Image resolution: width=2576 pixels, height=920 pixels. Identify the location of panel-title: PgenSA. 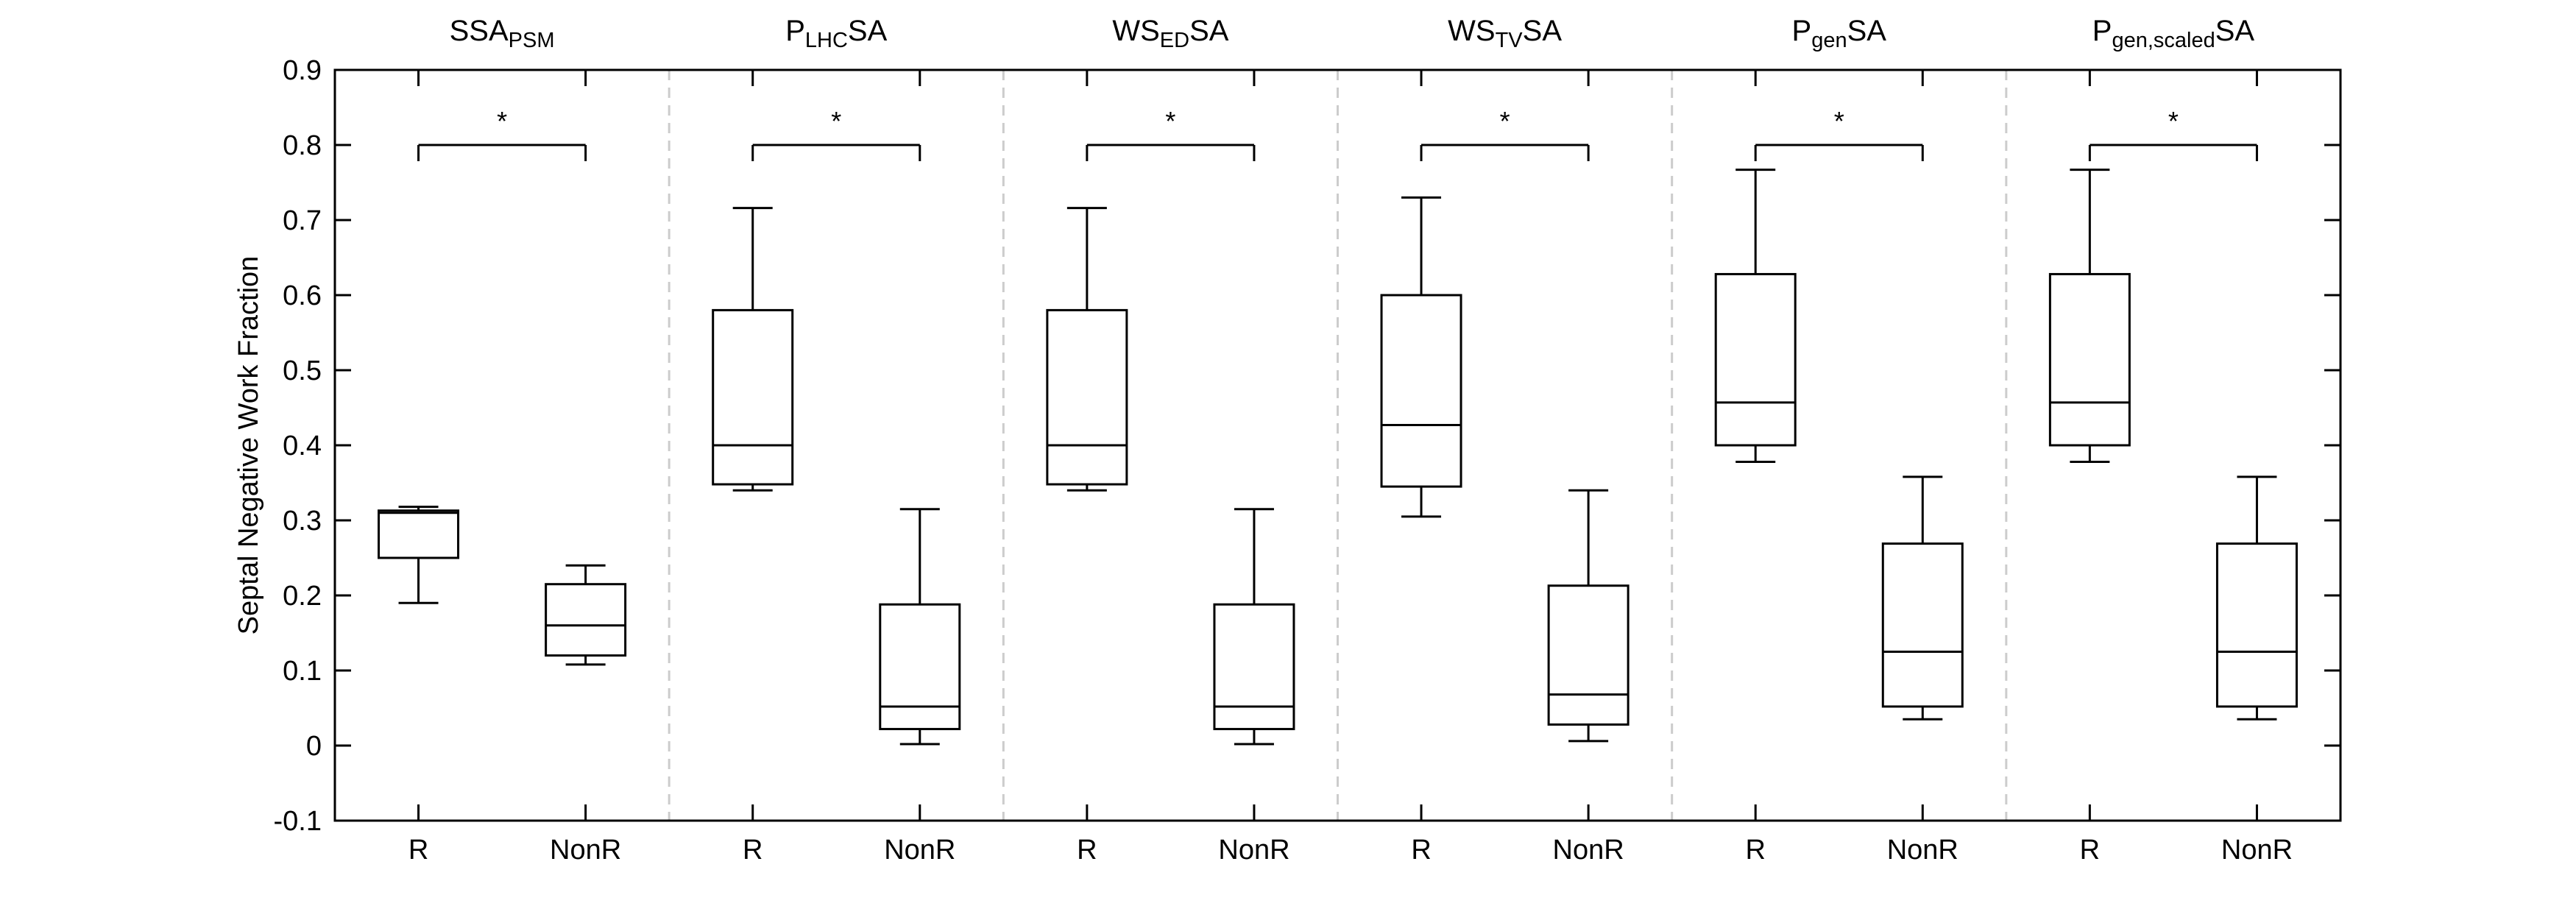
(1839, 33).